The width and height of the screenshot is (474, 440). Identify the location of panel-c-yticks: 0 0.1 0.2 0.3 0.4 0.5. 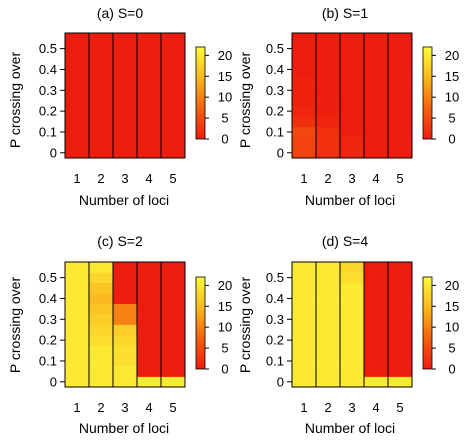
(52, 329).